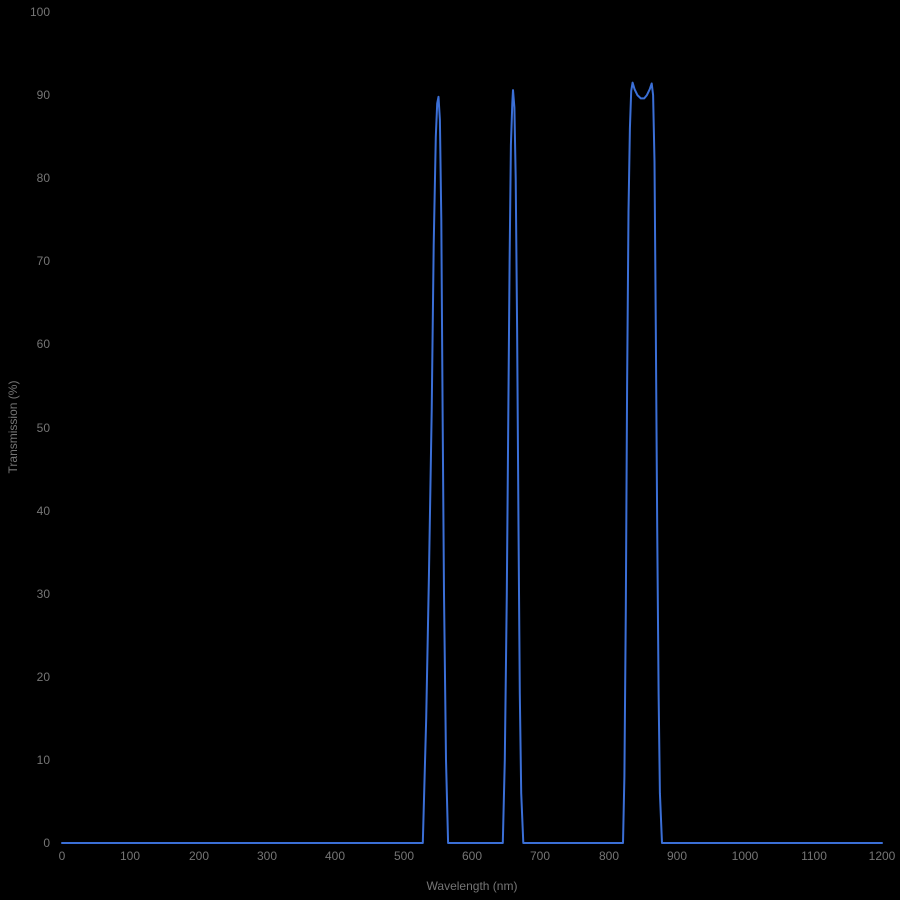  Describe the element at coordinates (43, 344) in the screenshot. I see `y-tick-label-60: 60` at that location.